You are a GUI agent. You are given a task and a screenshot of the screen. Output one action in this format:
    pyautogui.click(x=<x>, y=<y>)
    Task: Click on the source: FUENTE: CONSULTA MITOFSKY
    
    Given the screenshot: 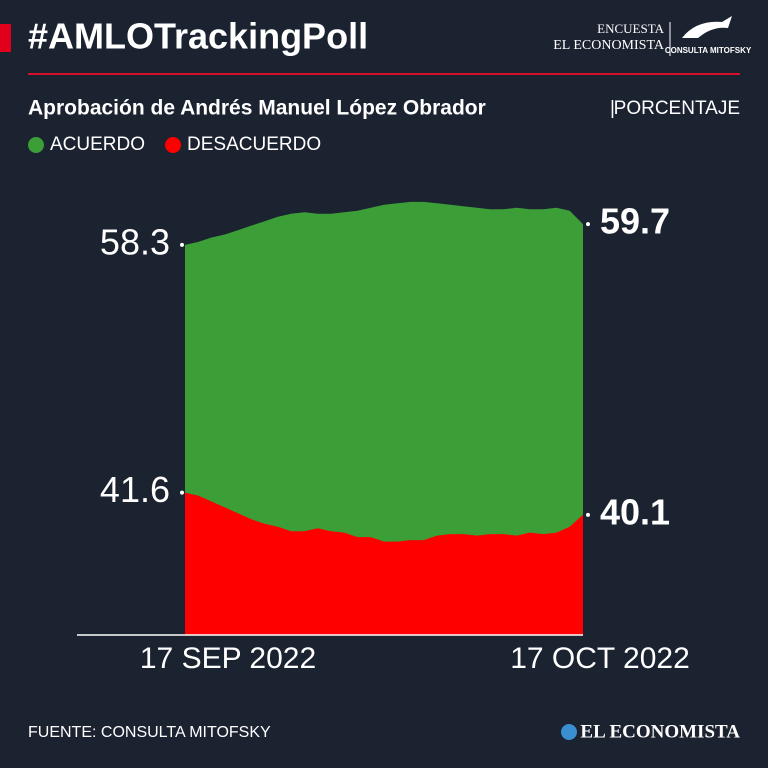 What is the action you would take?
    pyautogui.click(x=149, y=732)
    